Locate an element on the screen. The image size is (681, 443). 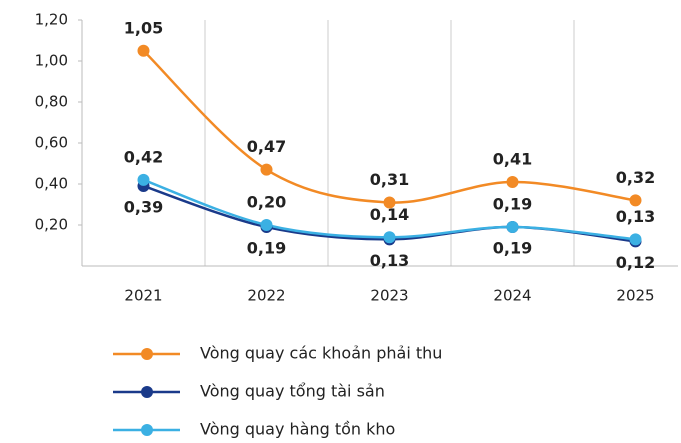
y-tick-label: 1,20 is located at coordinates (51, 20).